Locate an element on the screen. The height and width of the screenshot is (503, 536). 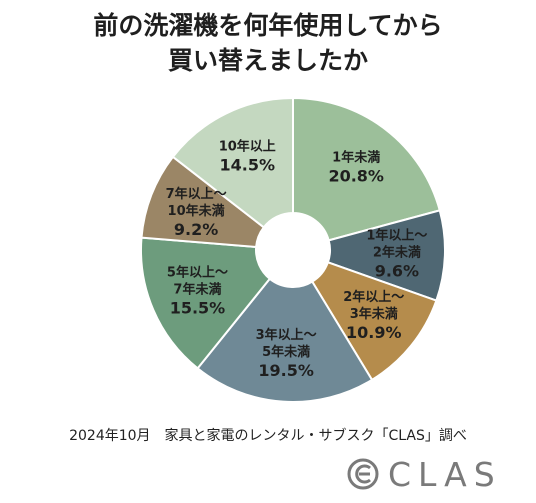
chart-title: 前の洗濯機を何年使用してから 買い替えましたか is located at coordinates (268, 43).